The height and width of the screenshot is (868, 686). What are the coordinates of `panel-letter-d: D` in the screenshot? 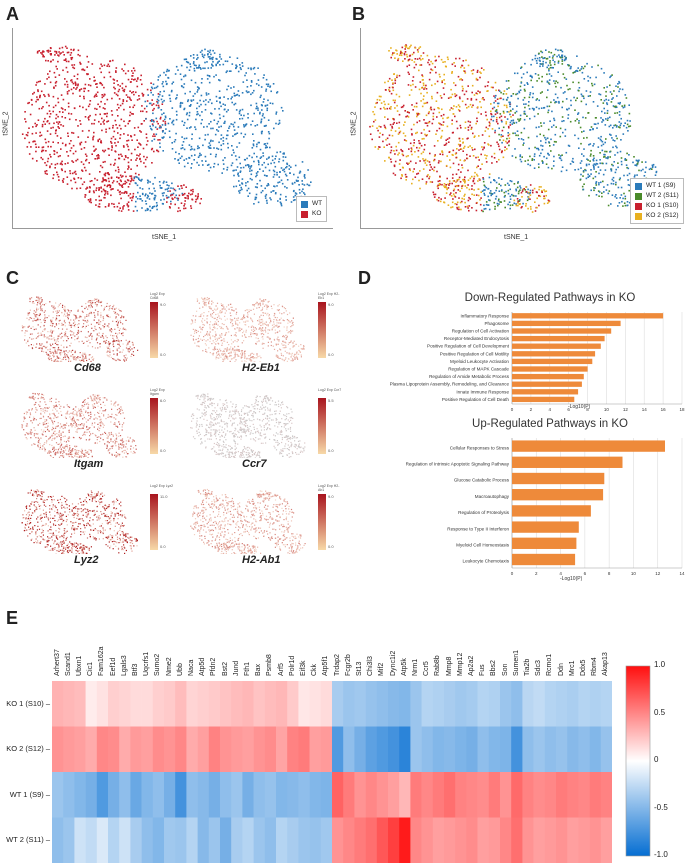 It's located at (364, 278).